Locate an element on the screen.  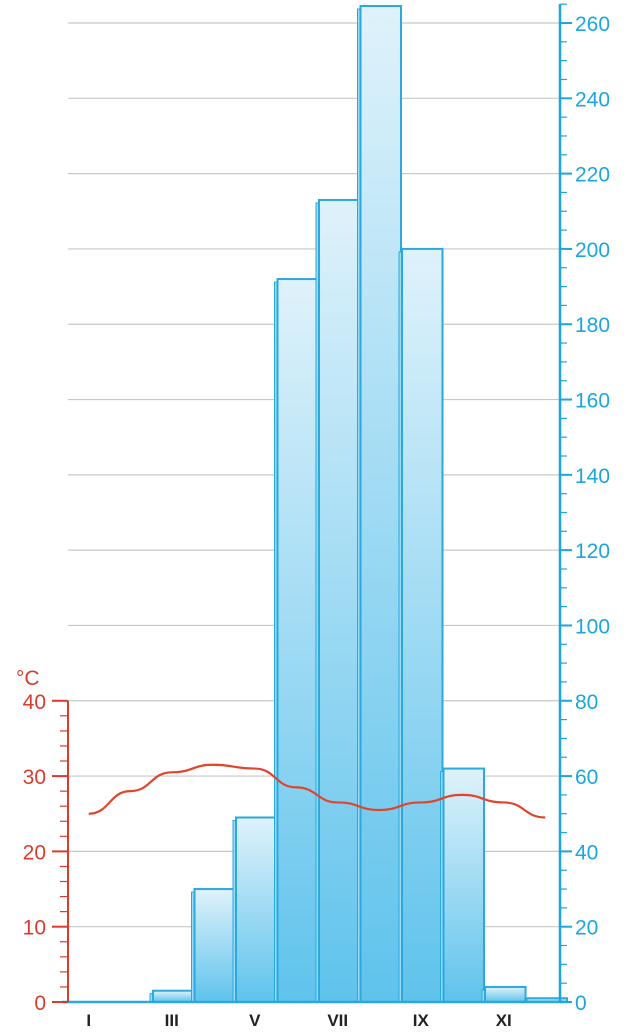
left-axis-tick-label: 10 is located at coordinates (34, 928).